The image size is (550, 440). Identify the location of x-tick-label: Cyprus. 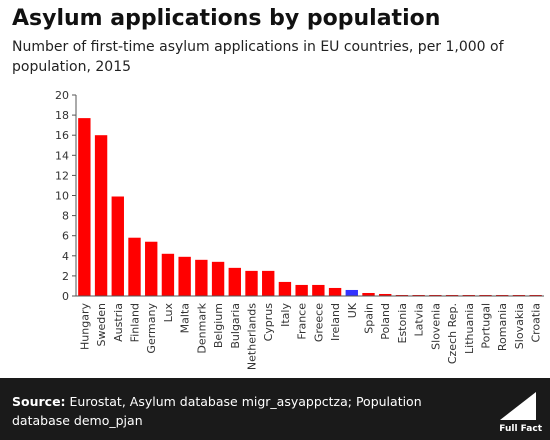
(268, 322).